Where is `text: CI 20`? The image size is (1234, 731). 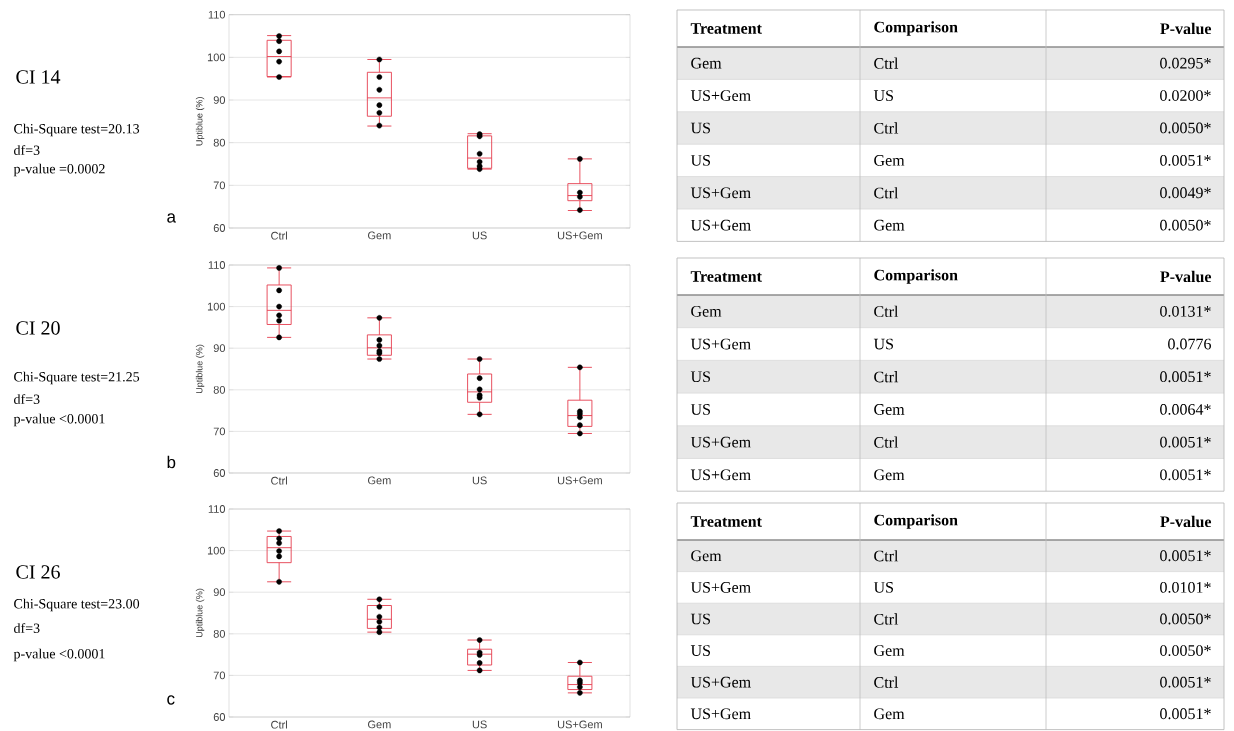 text: CI 20 is located at coordinates (38, 328).